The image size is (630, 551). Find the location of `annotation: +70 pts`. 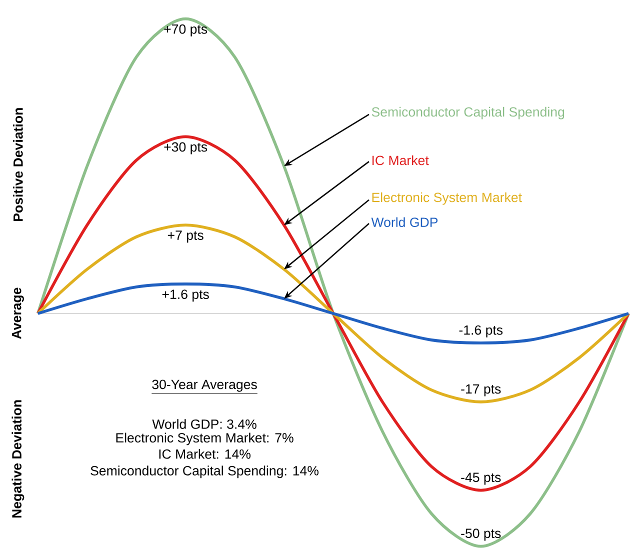

annotation: +70 pts is located at coordinates (186, 30).